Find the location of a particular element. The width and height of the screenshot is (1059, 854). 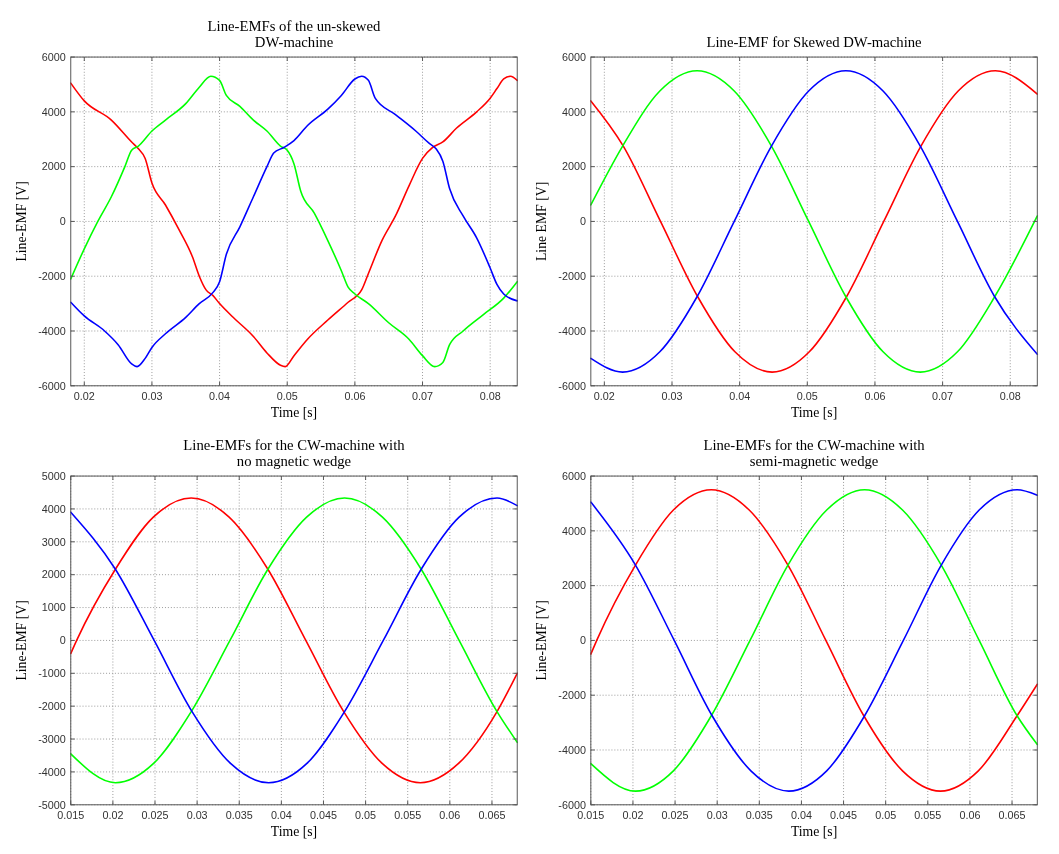

y-tick-label: 5000 is located at coordinates (53, 475).